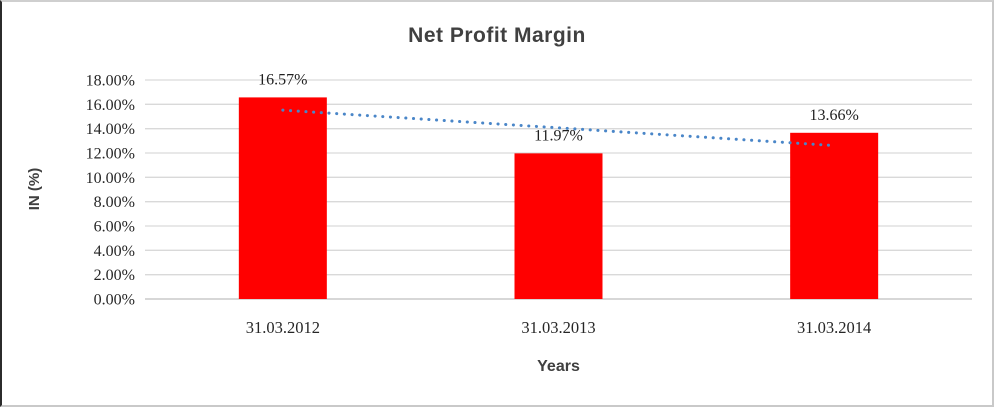  I want to click on x-tick-label: 31.03.2013, so click(558, 327).